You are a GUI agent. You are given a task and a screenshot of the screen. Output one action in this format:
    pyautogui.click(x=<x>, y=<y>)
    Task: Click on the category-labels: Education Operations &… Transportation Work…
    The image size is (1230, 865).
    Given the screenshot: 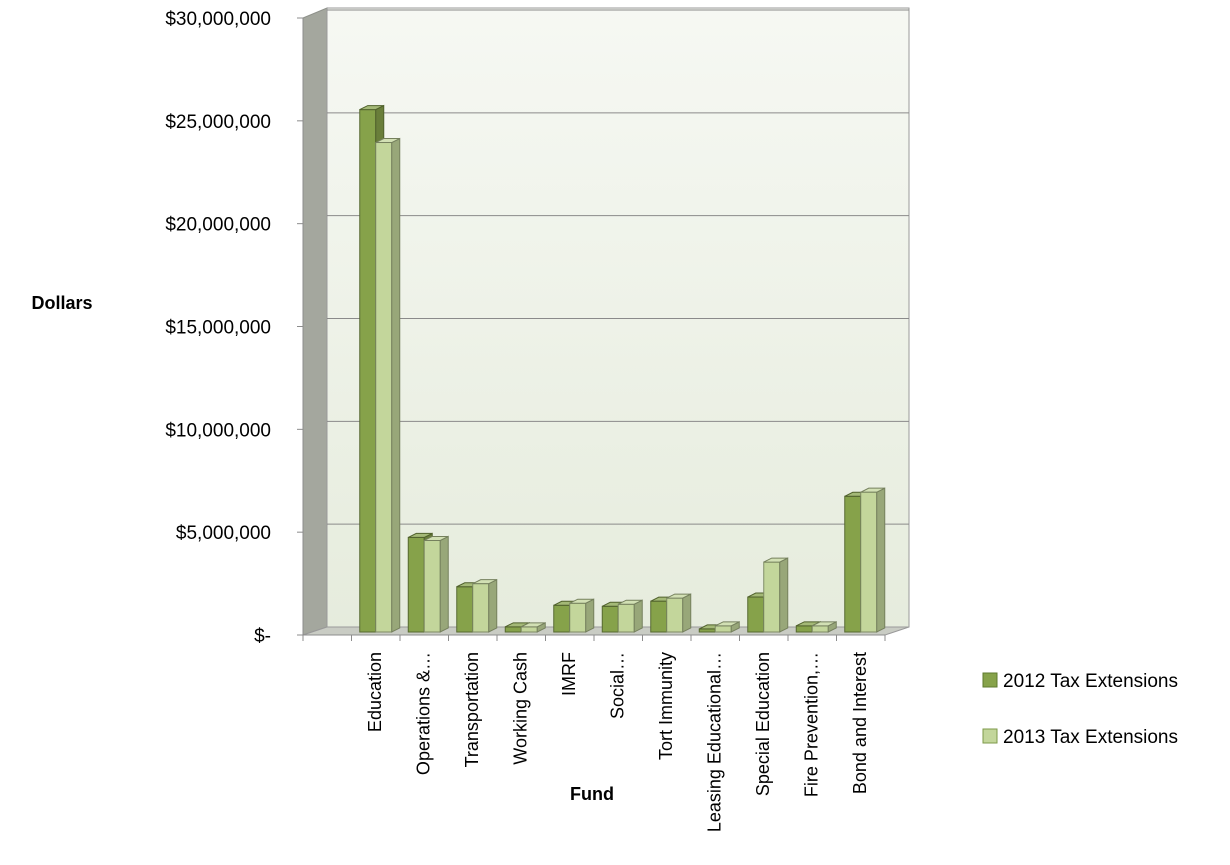 What is the action you would take?
    pyautogui.click(x=617, y=742)
    